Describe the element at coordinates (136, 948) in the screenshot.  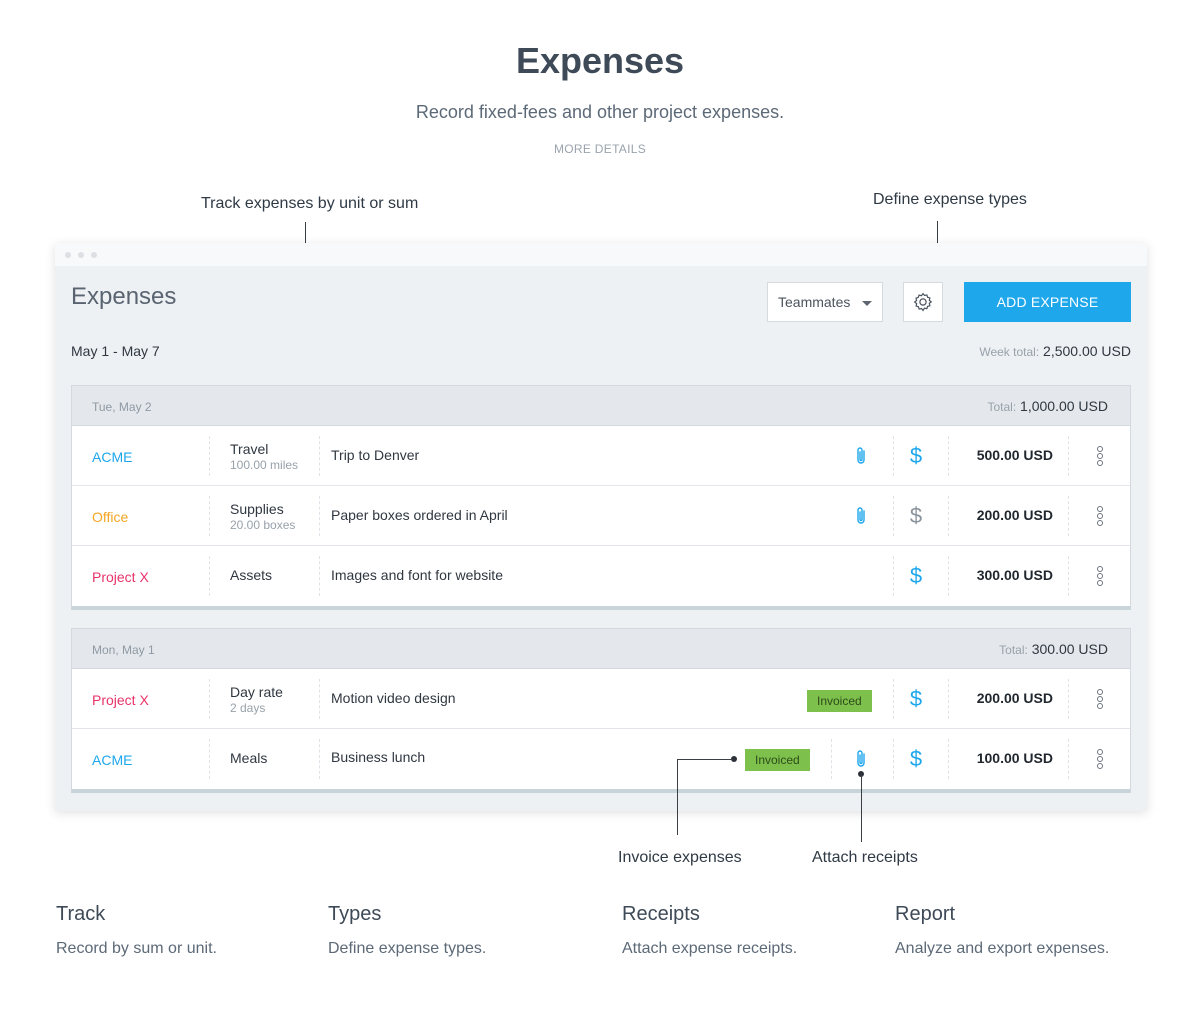
I see `feature-description: Record by sum or unit.` at that location.